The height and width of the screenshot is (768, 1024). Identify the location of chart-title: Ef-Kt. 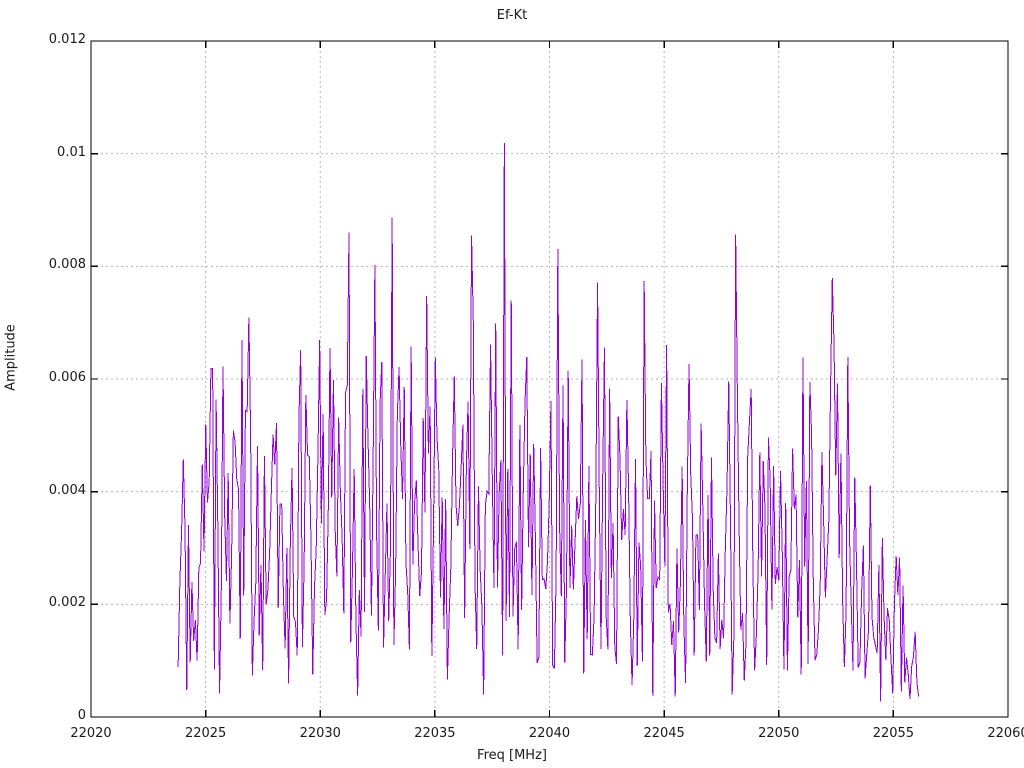
(512, 15).